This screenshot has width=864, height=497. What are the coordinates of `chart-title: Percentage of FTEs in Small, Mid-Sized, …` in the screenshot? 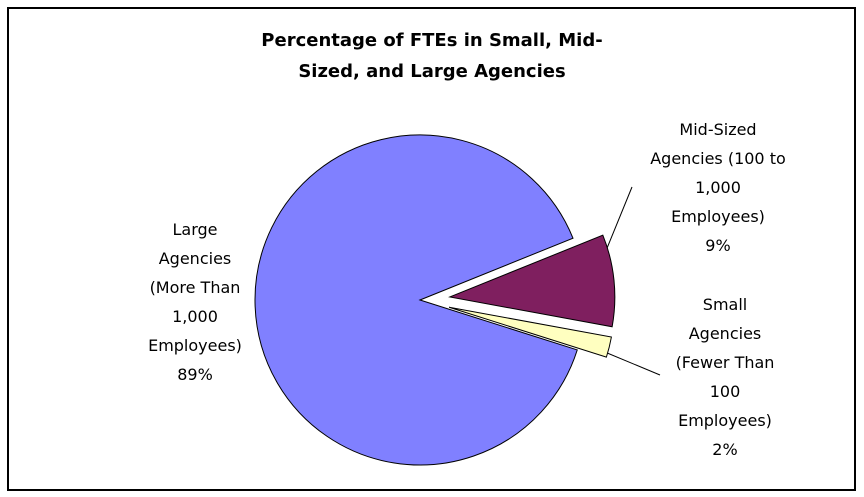 It's located at (432, 56).